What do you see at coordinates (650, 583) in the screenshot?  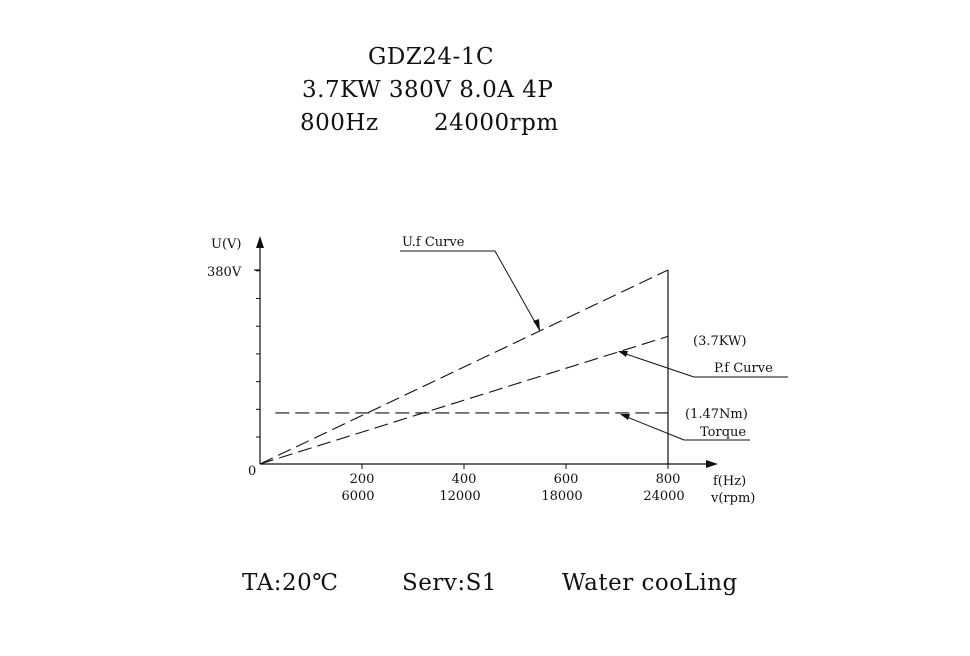 I see `cooling-method: Water cooLing` at bounding box center [650, 583].